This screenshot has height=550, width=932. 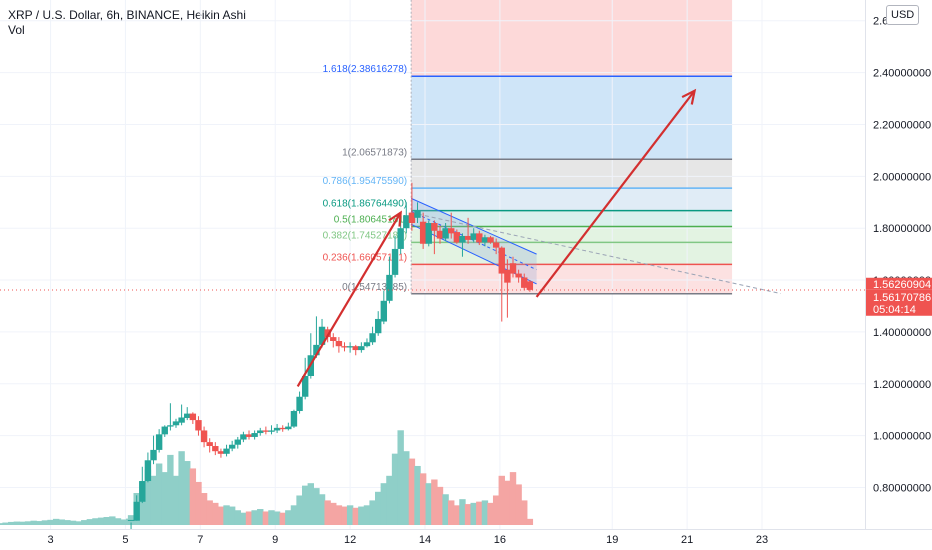 I want to click on price-tick-label: 1.20000000, so click(x=902, y=385).